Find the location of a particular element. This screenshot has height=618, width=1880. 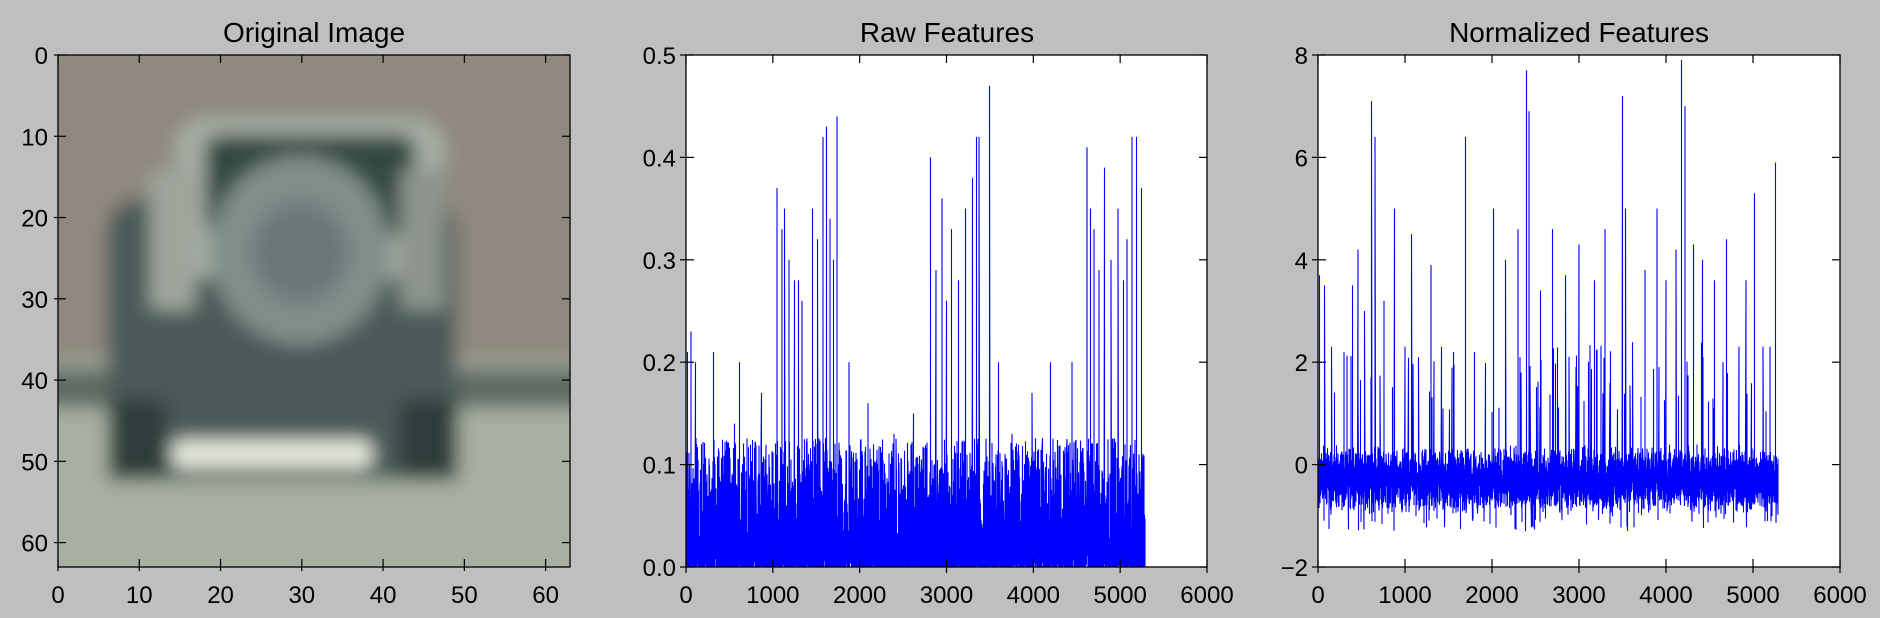

y-tick-label: 0.2 is located at coordinates (659, 363).